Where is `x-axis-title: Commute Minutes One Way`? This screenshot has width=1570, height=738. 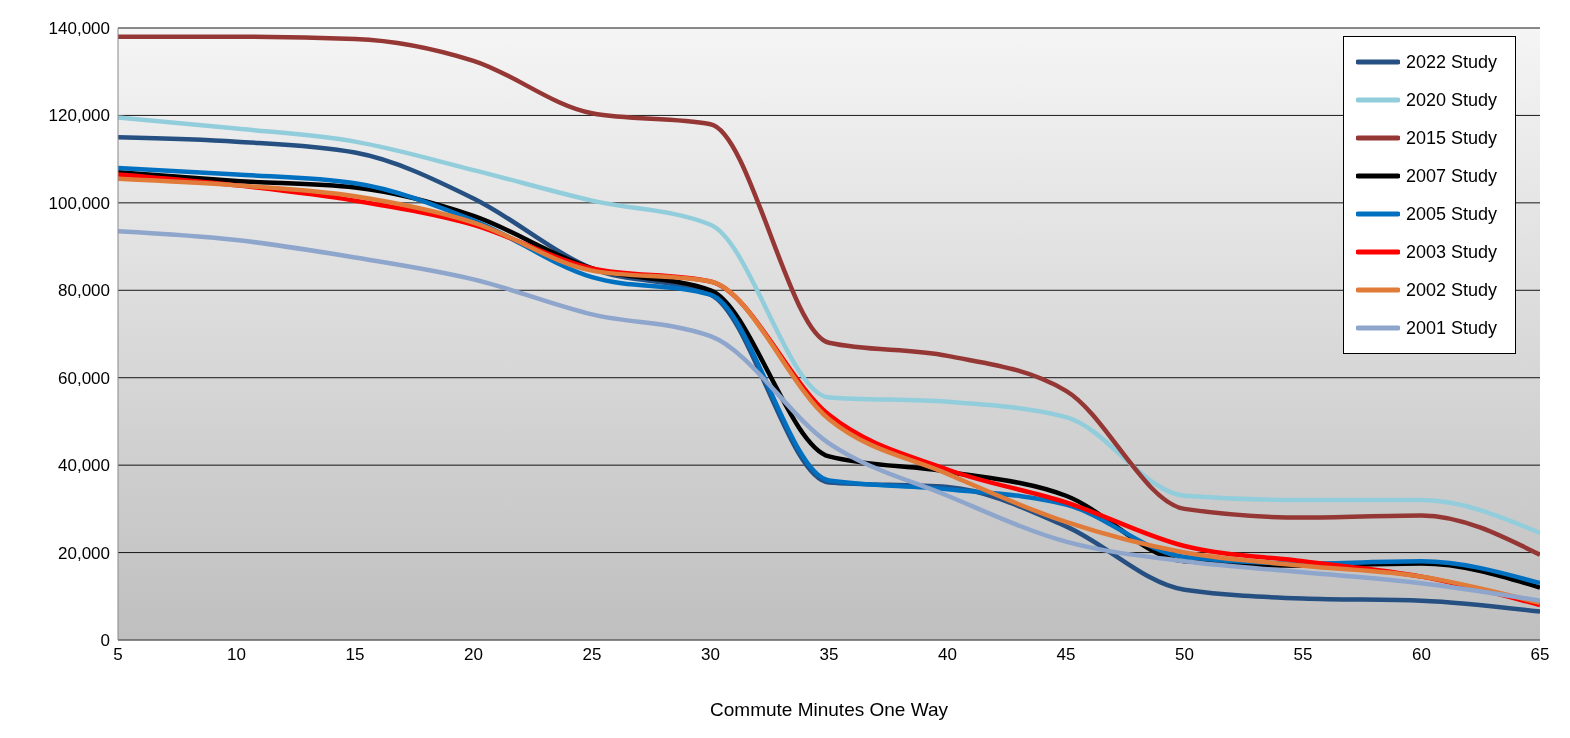
x-axis-title: Commute Minutes One Way is located at coordinates (829, 709).